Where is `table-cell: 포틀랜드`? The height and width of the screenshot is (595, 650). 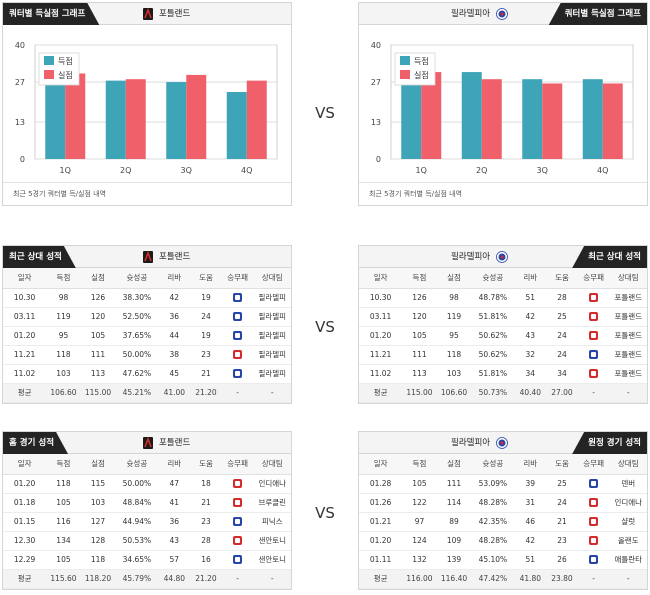 table-cell: 포틀랜드 is located at coordinates (628, 374).